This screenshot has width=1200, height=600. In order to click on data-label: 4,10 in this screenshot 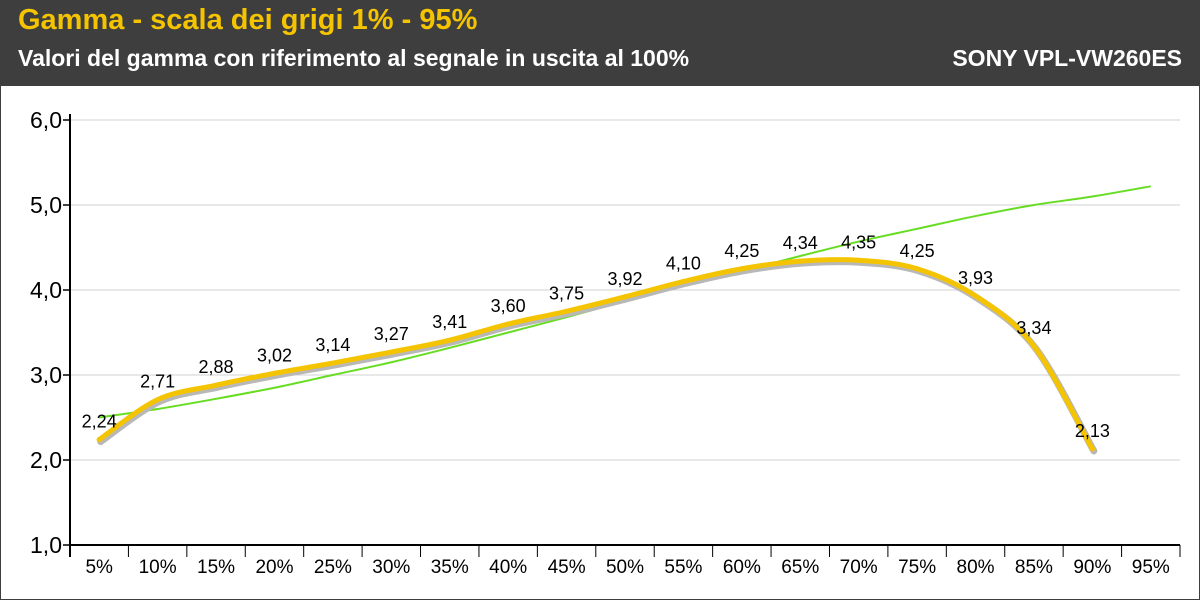, I will do `click(683, 264)`.